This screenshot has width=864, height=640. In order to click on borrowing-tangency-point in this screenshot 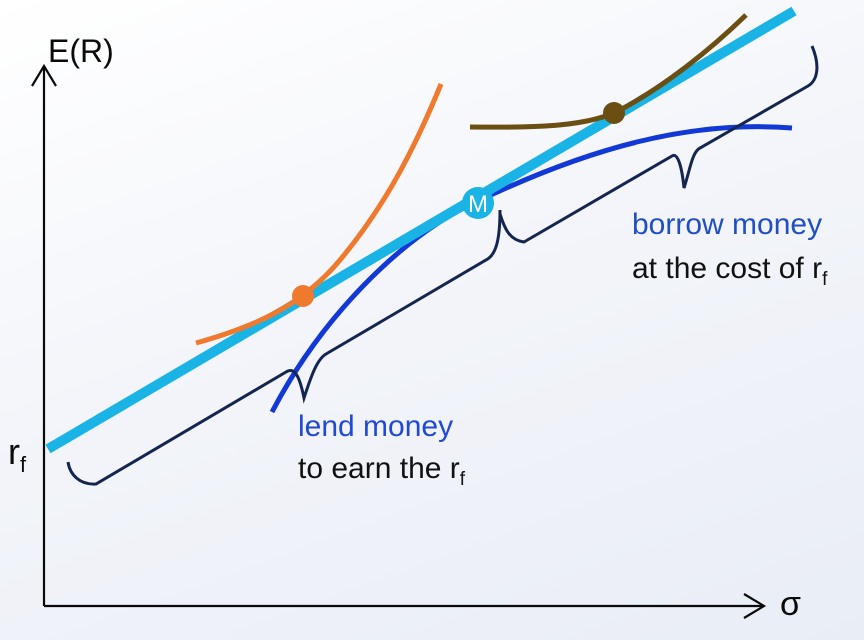, I will do `click(614, 113)`.